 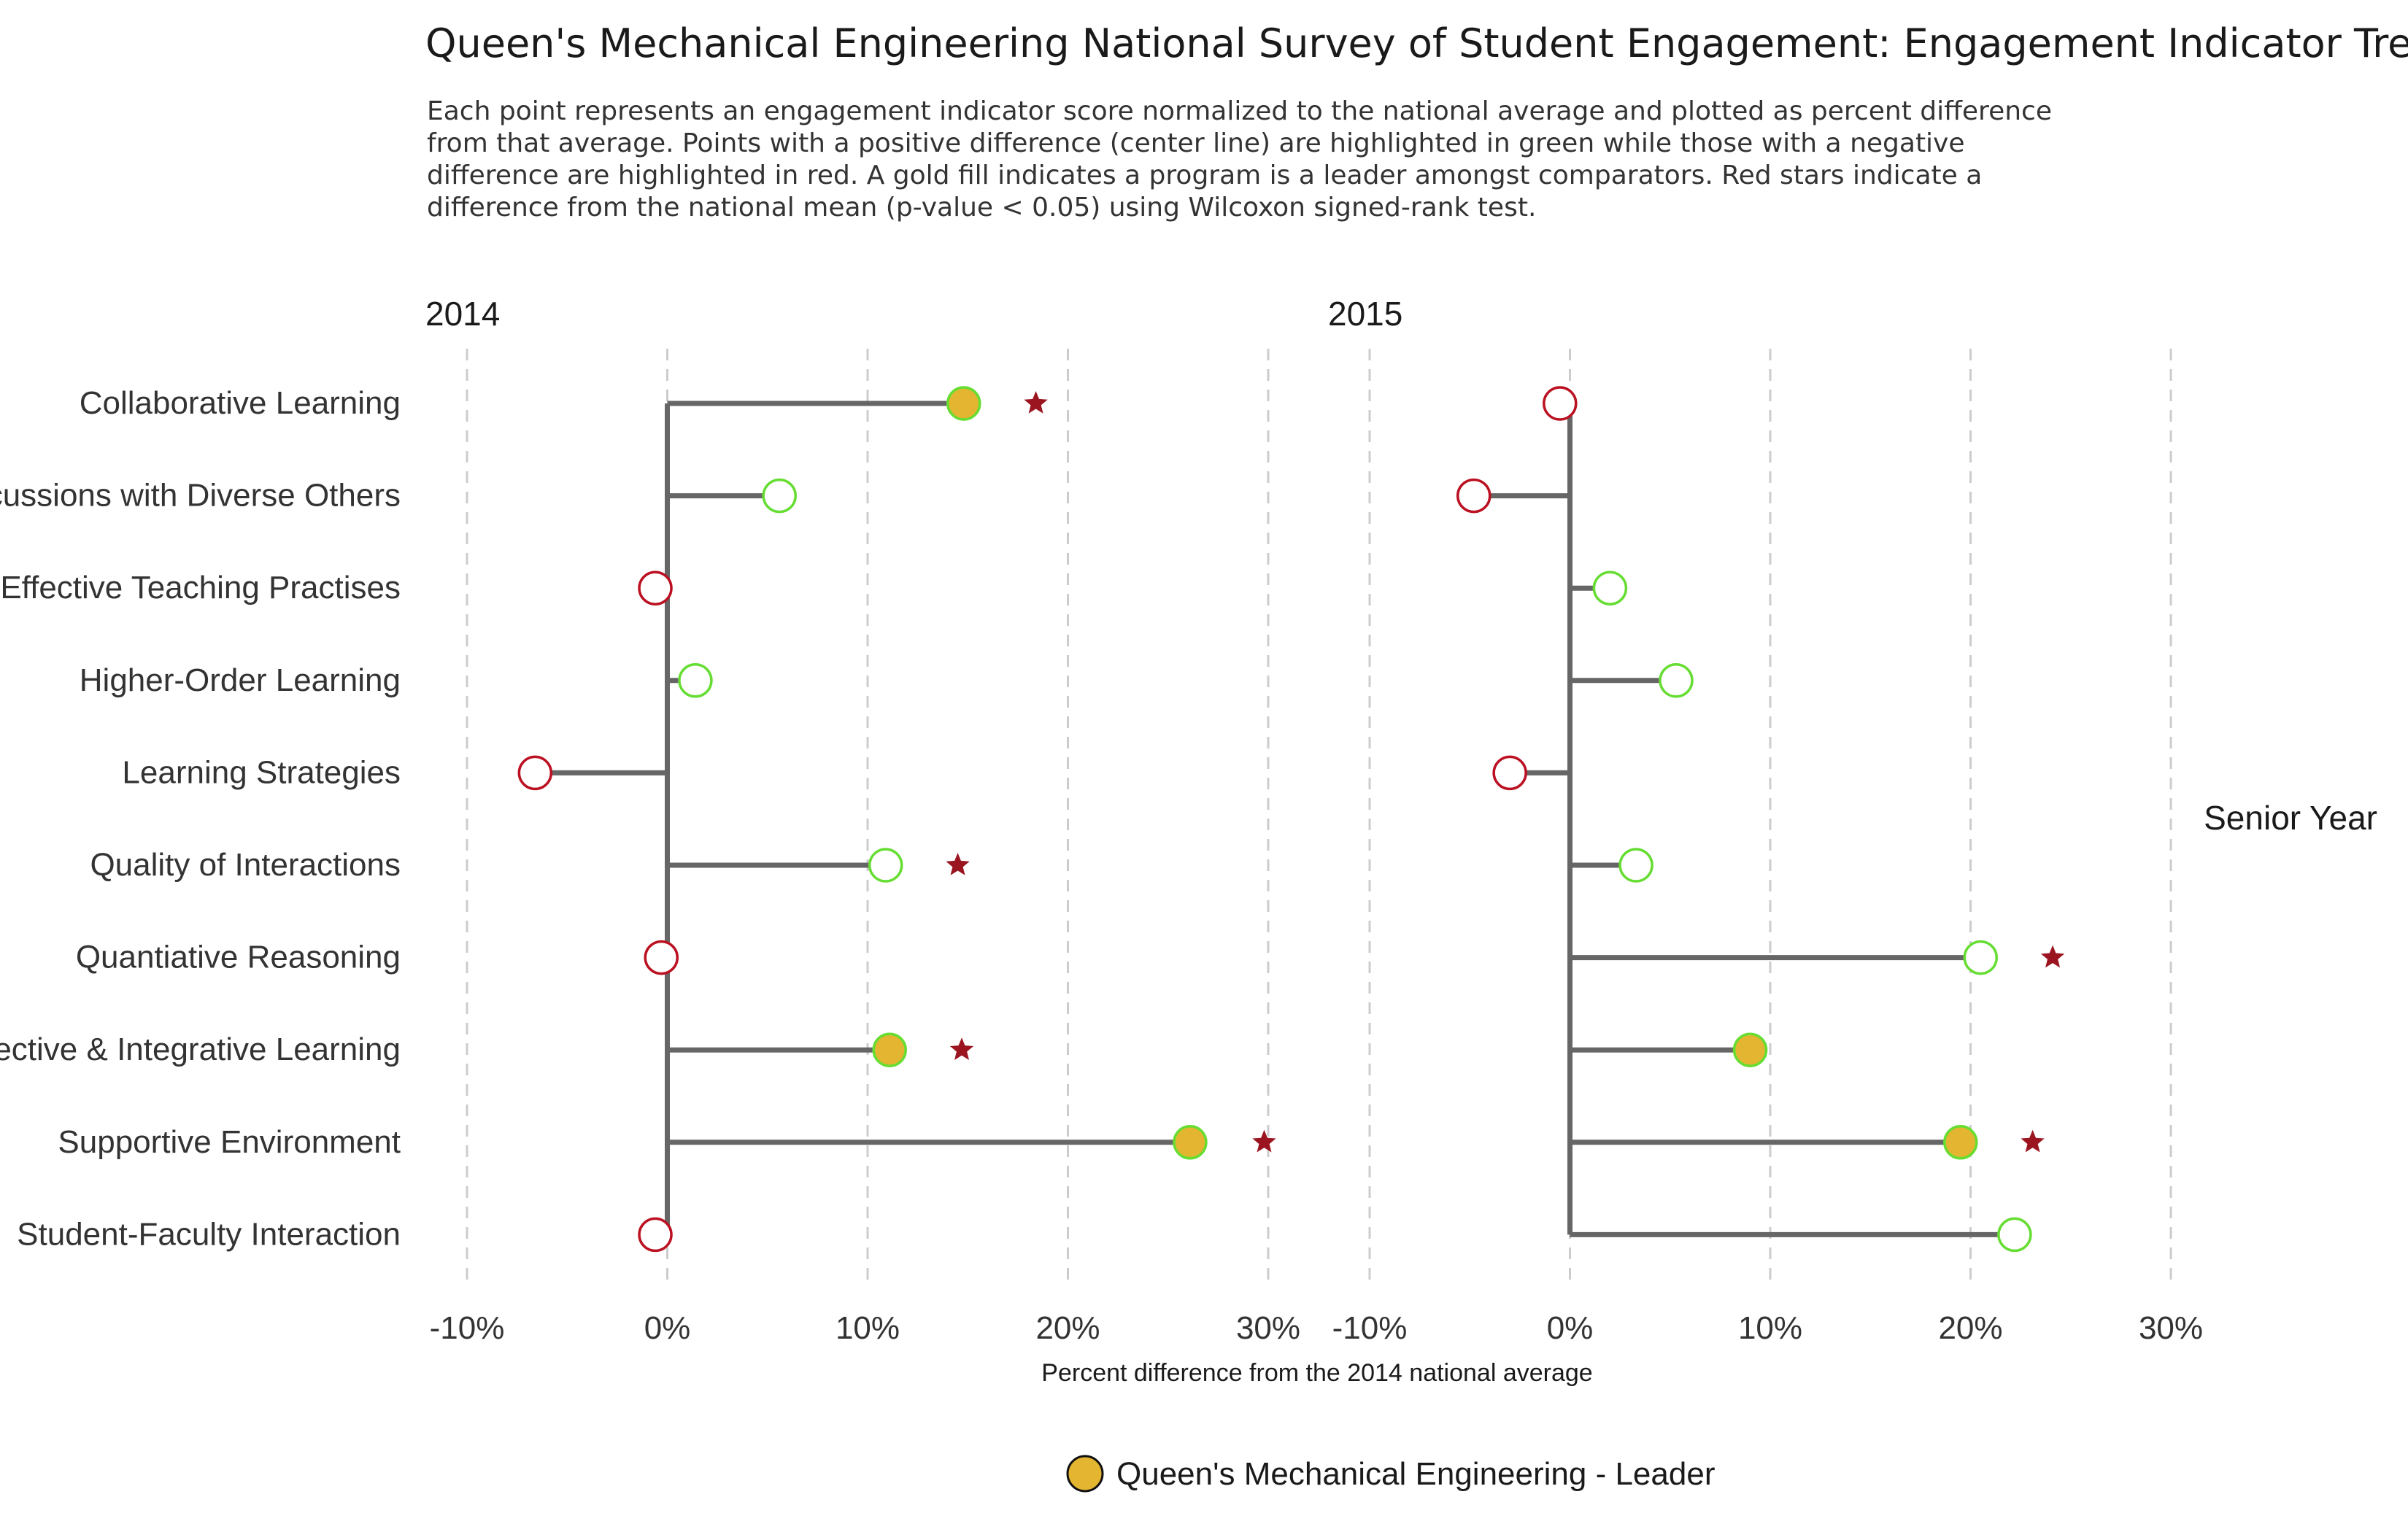 What do you see at coordinates (200, 1050) in the screenshot?
I see `category-label: Reflective & Integrative Learning` at bounding box center [200, 1050].